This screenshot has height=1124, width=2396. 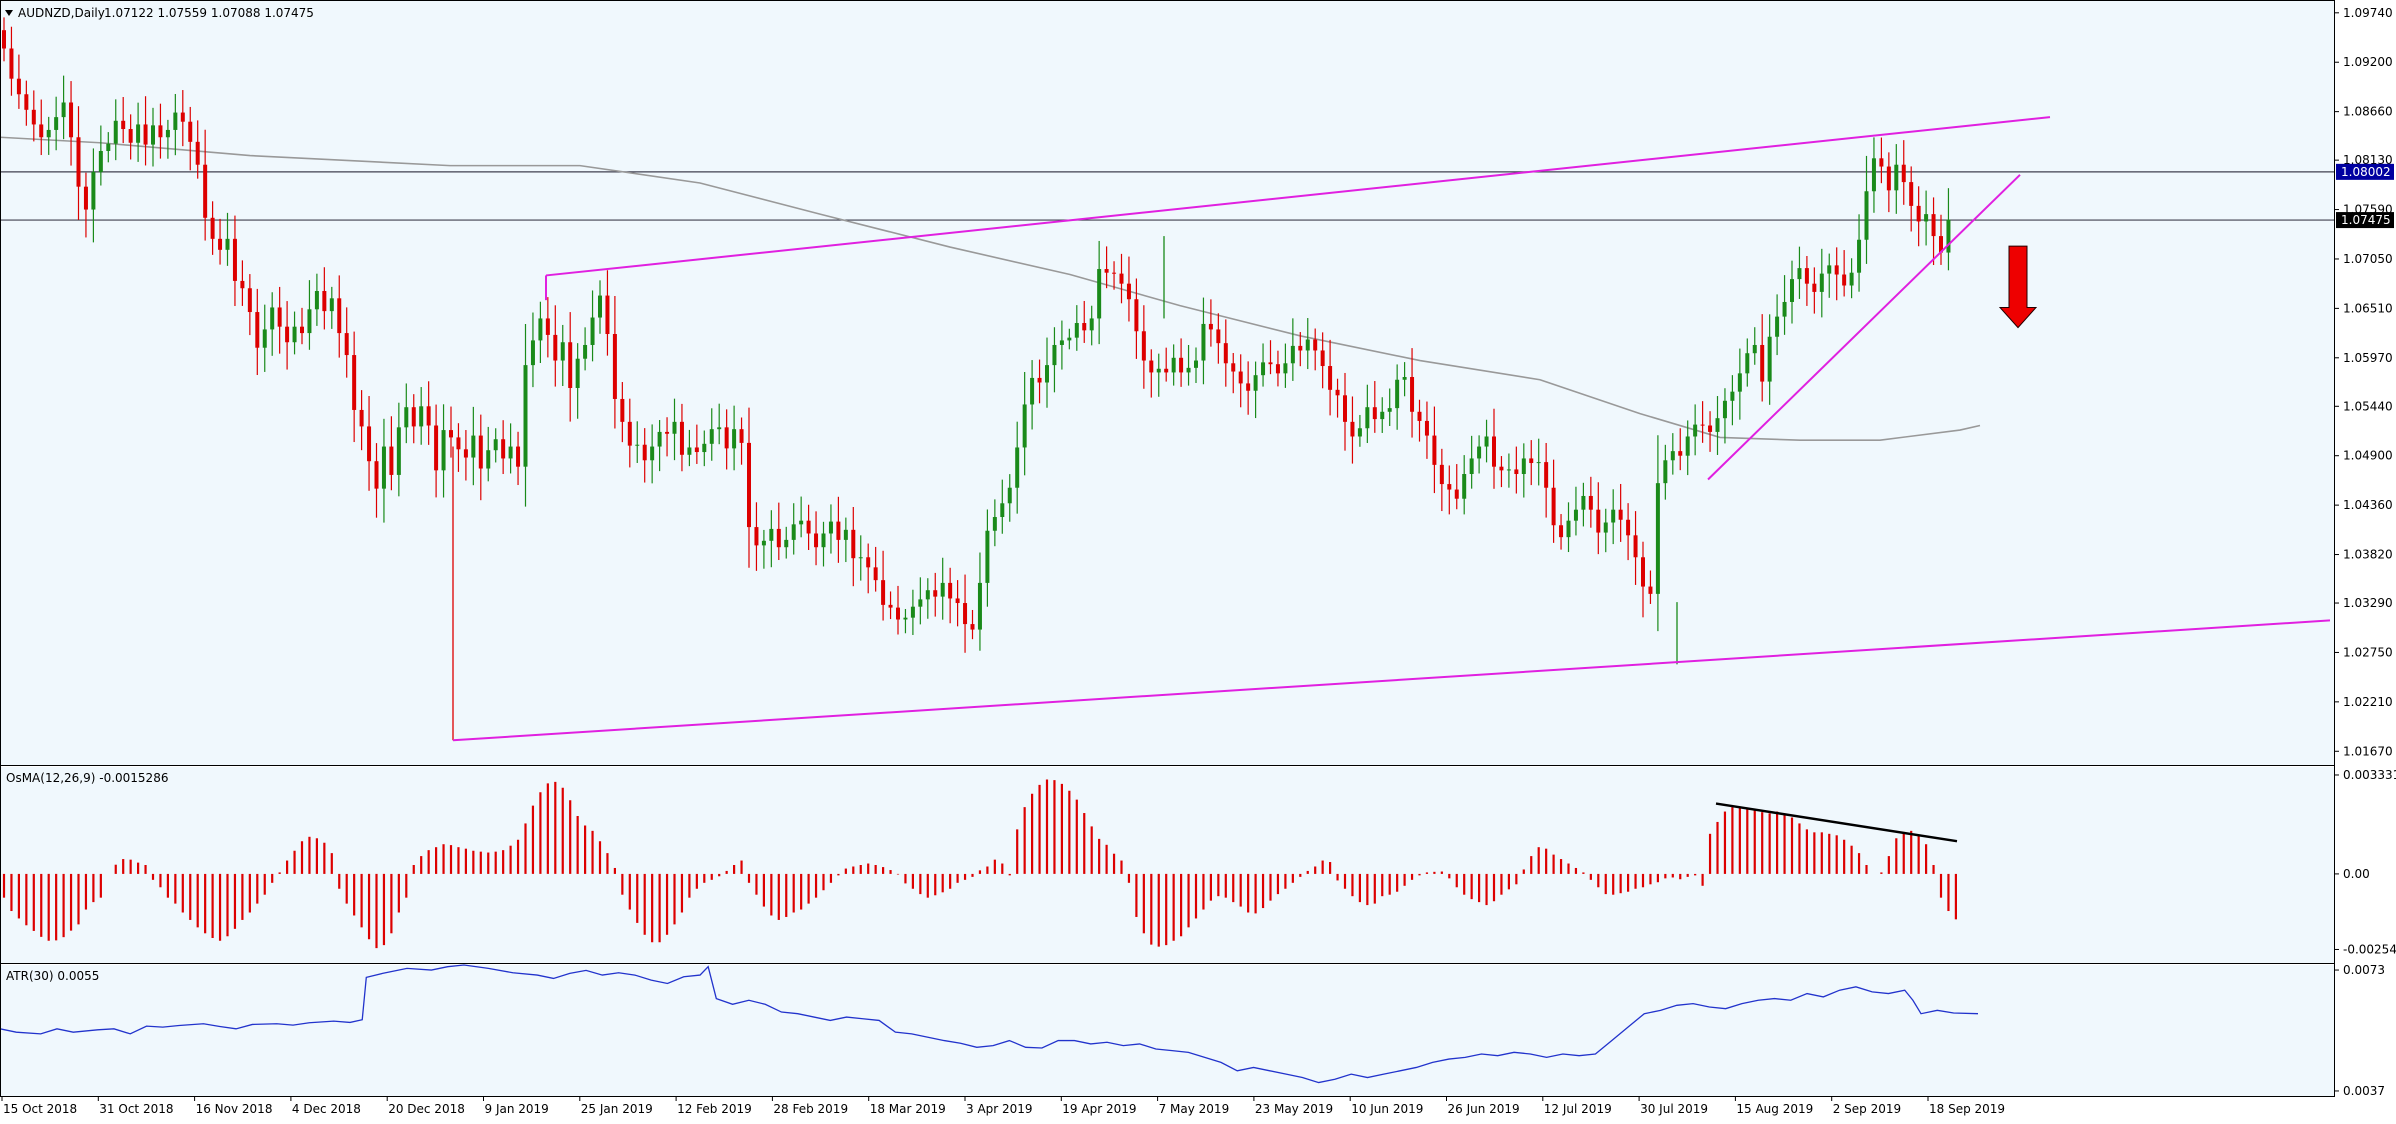 What do you see at coordinates (2369, 949) in the screenshot?
I see `osma-y-tick-label: -0.0025443` at bounding box center [2369, 949].